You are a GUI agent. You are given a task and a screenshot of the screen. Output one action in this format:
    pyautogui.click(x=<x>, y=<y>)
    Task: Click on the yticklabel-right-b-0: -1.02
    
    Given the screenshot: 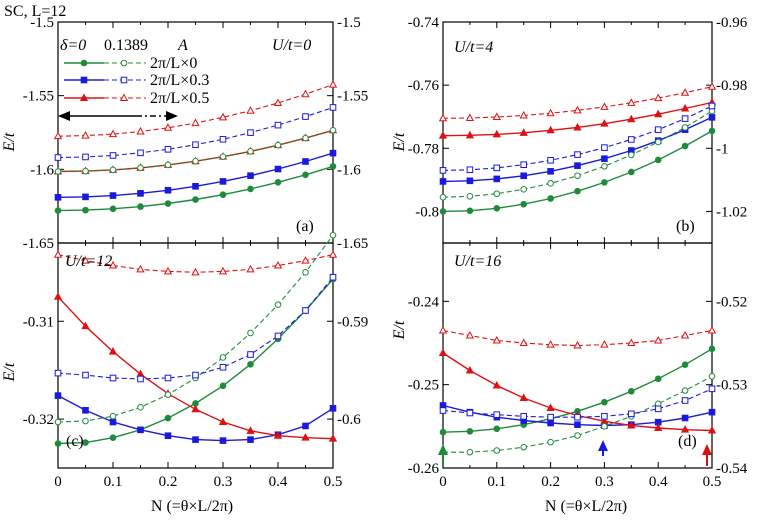 What is the action you would take?
    pyautogui.click(x=731, y=212)
    